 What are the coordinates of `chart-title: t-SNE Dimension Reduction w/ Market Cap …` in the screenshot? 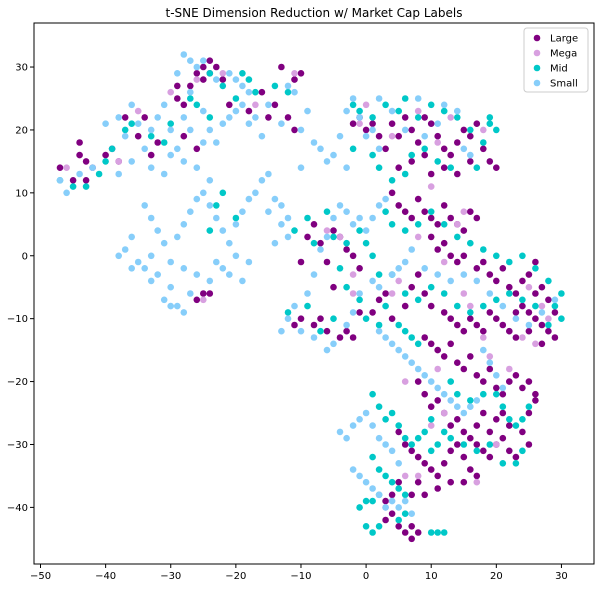 It's located at (314, 13).